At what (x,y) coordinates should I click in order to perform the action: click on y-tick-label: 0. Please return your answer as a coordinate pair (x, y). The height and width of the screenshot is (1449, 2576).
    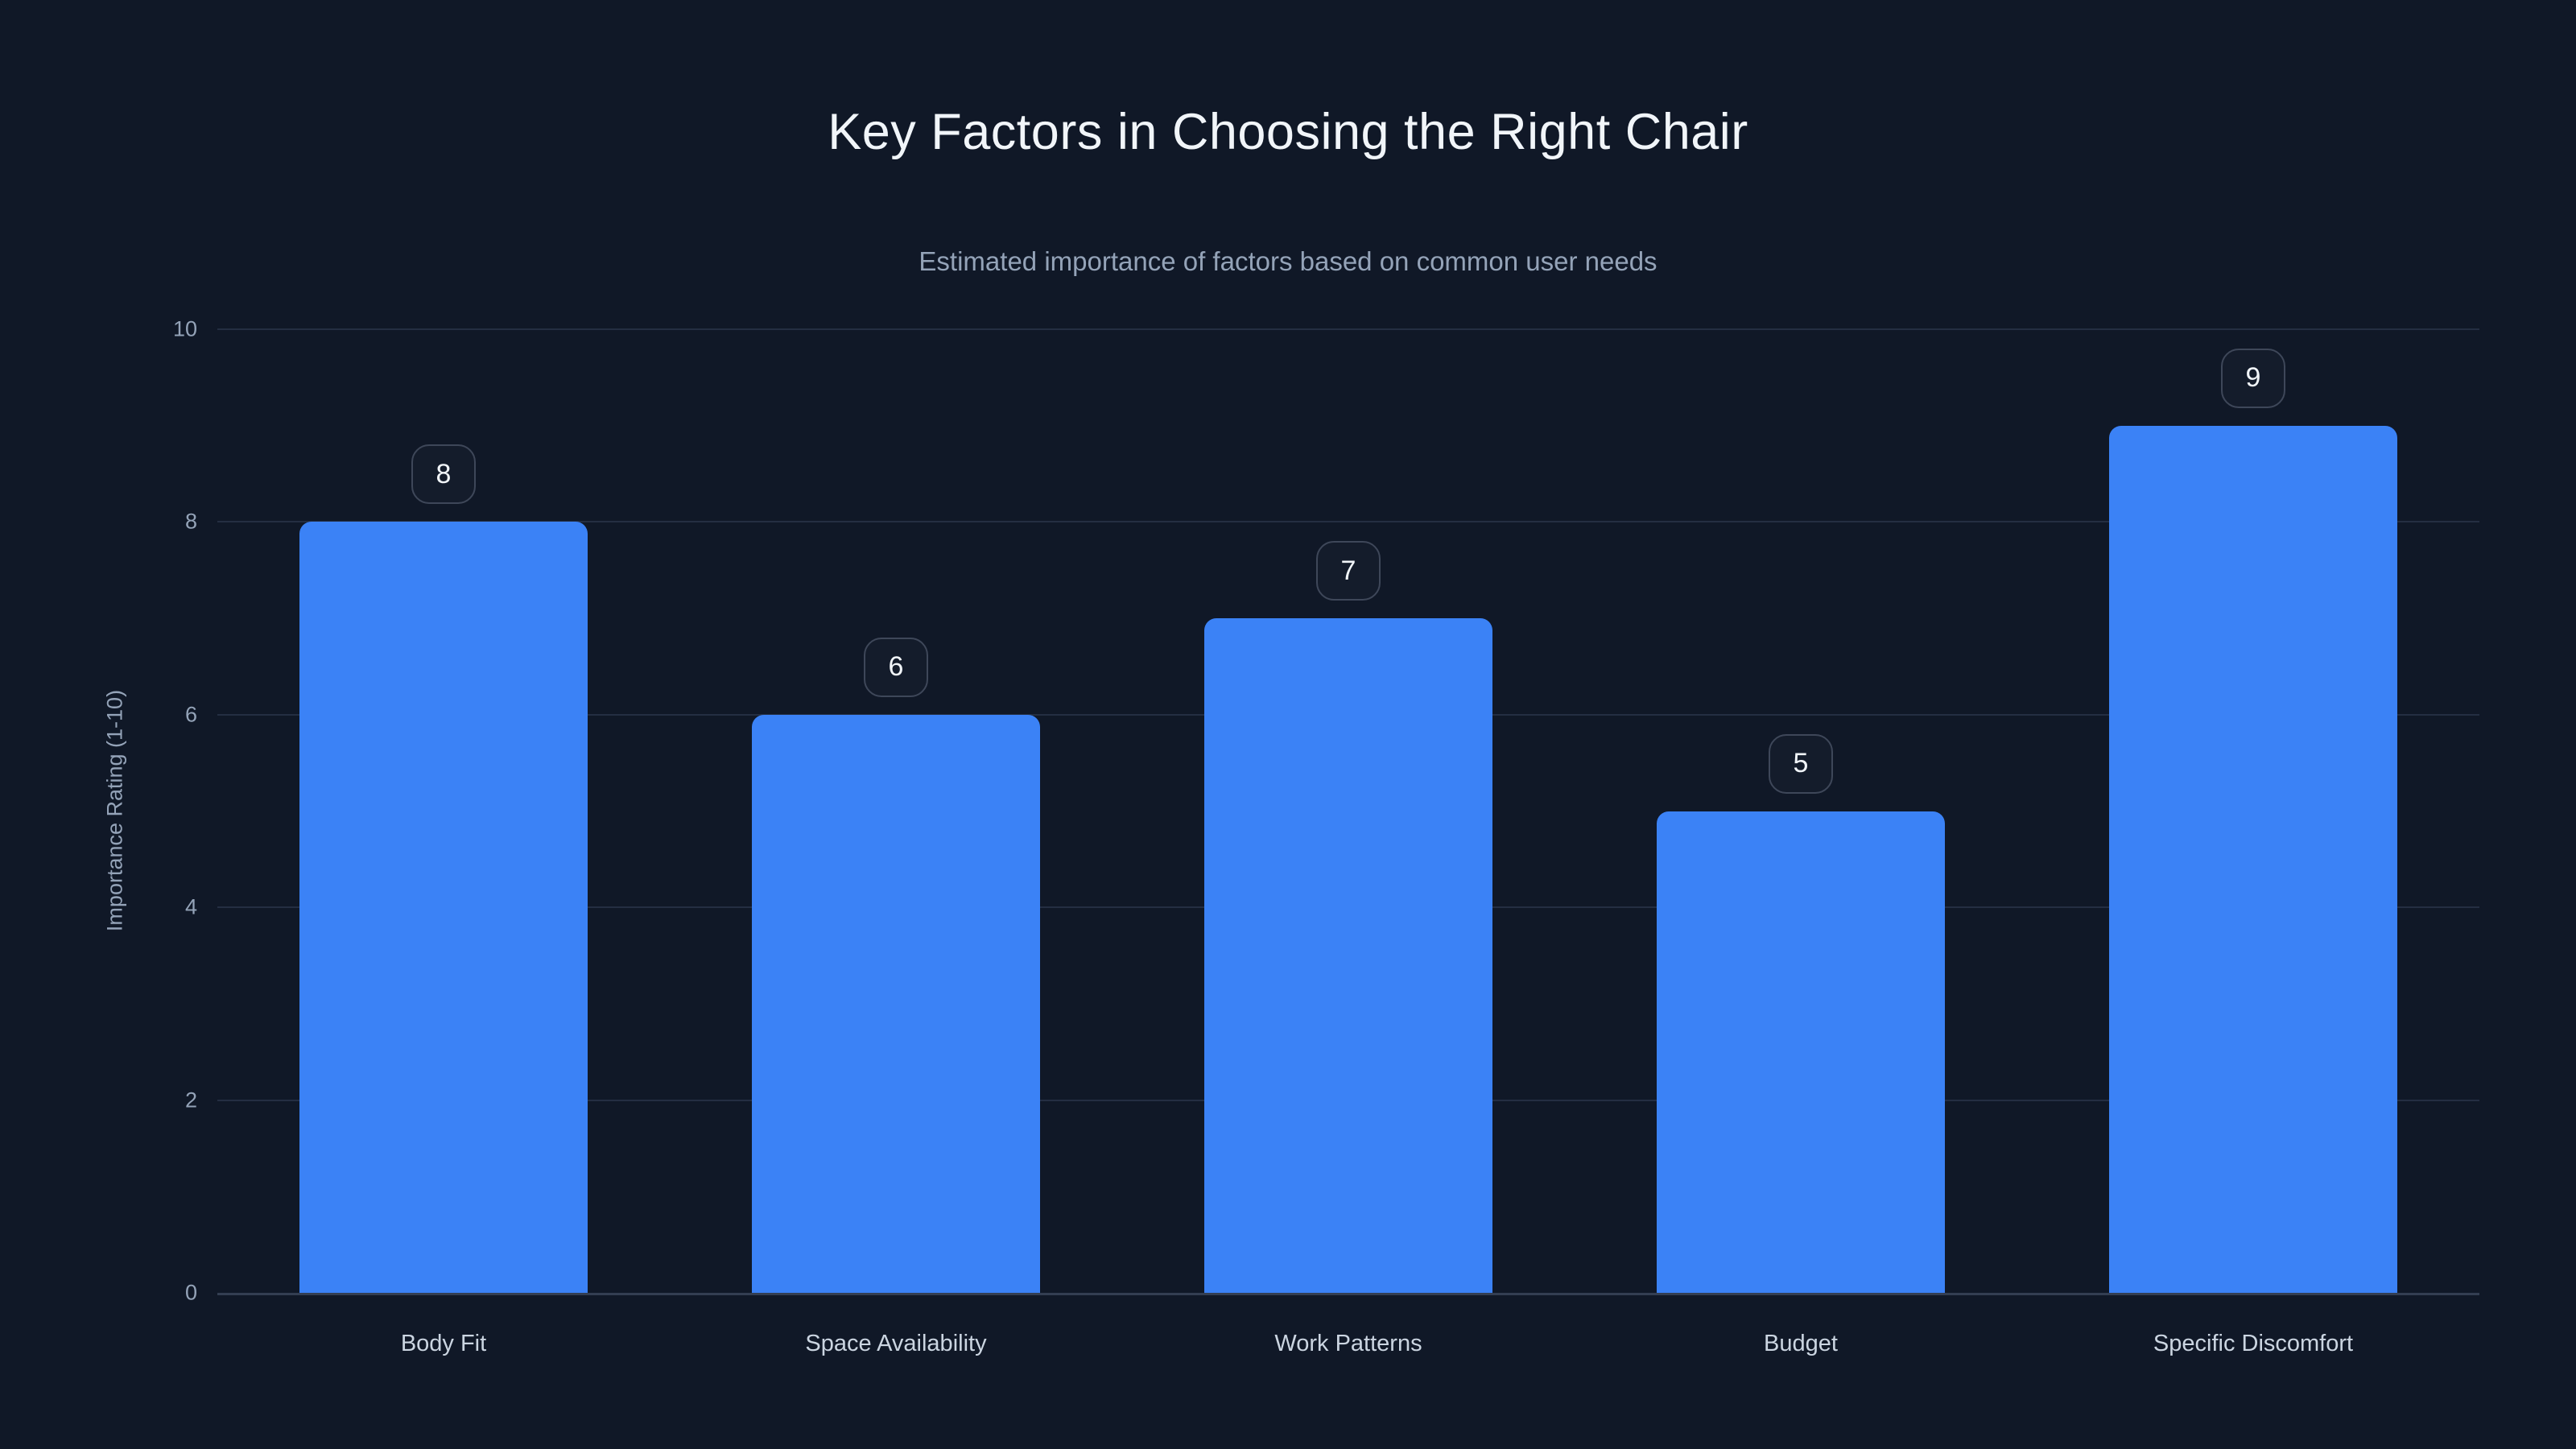
    Looking at the image, I should click on (190, 1292).